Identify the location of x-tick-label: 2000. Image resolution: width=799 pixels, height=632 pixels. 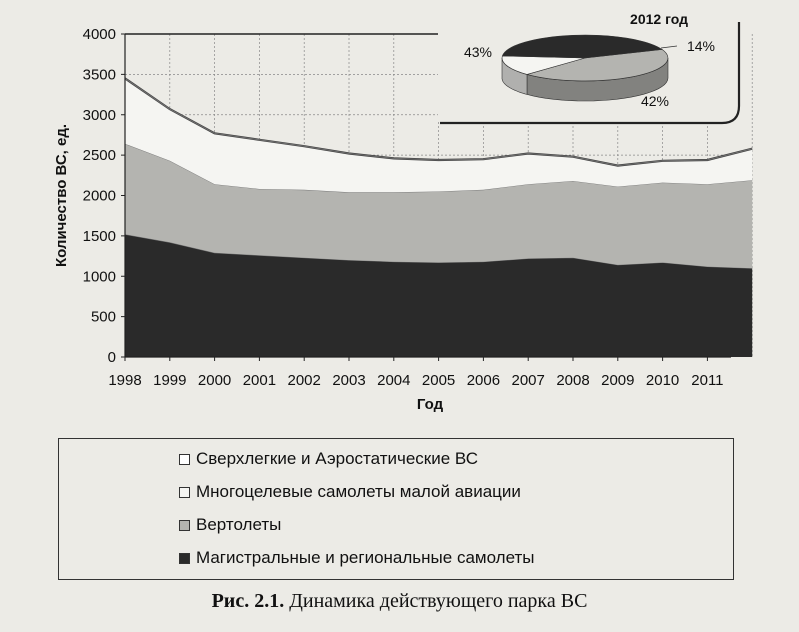
(214, 380).